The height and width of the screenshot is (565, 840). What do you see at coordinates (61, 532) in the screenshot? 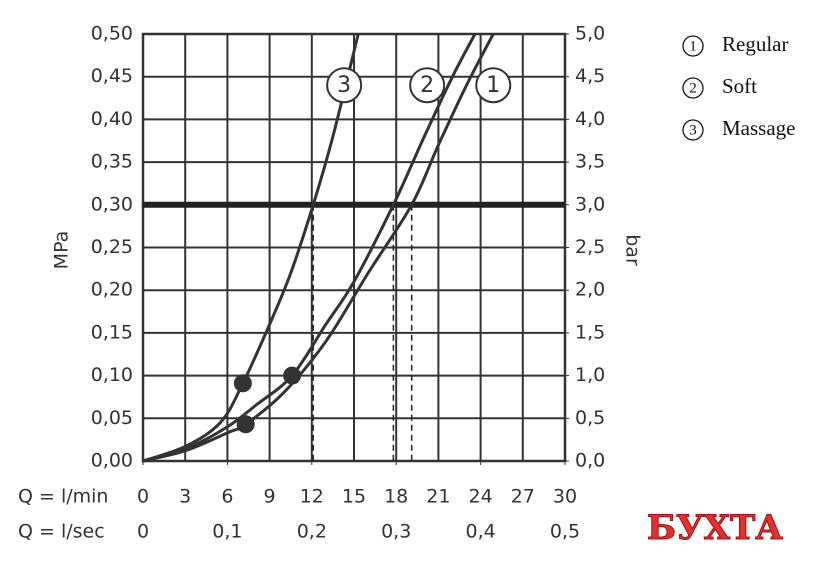
I see `x2-axis-title: Q = l/sec` at bounding box center [61, 532].